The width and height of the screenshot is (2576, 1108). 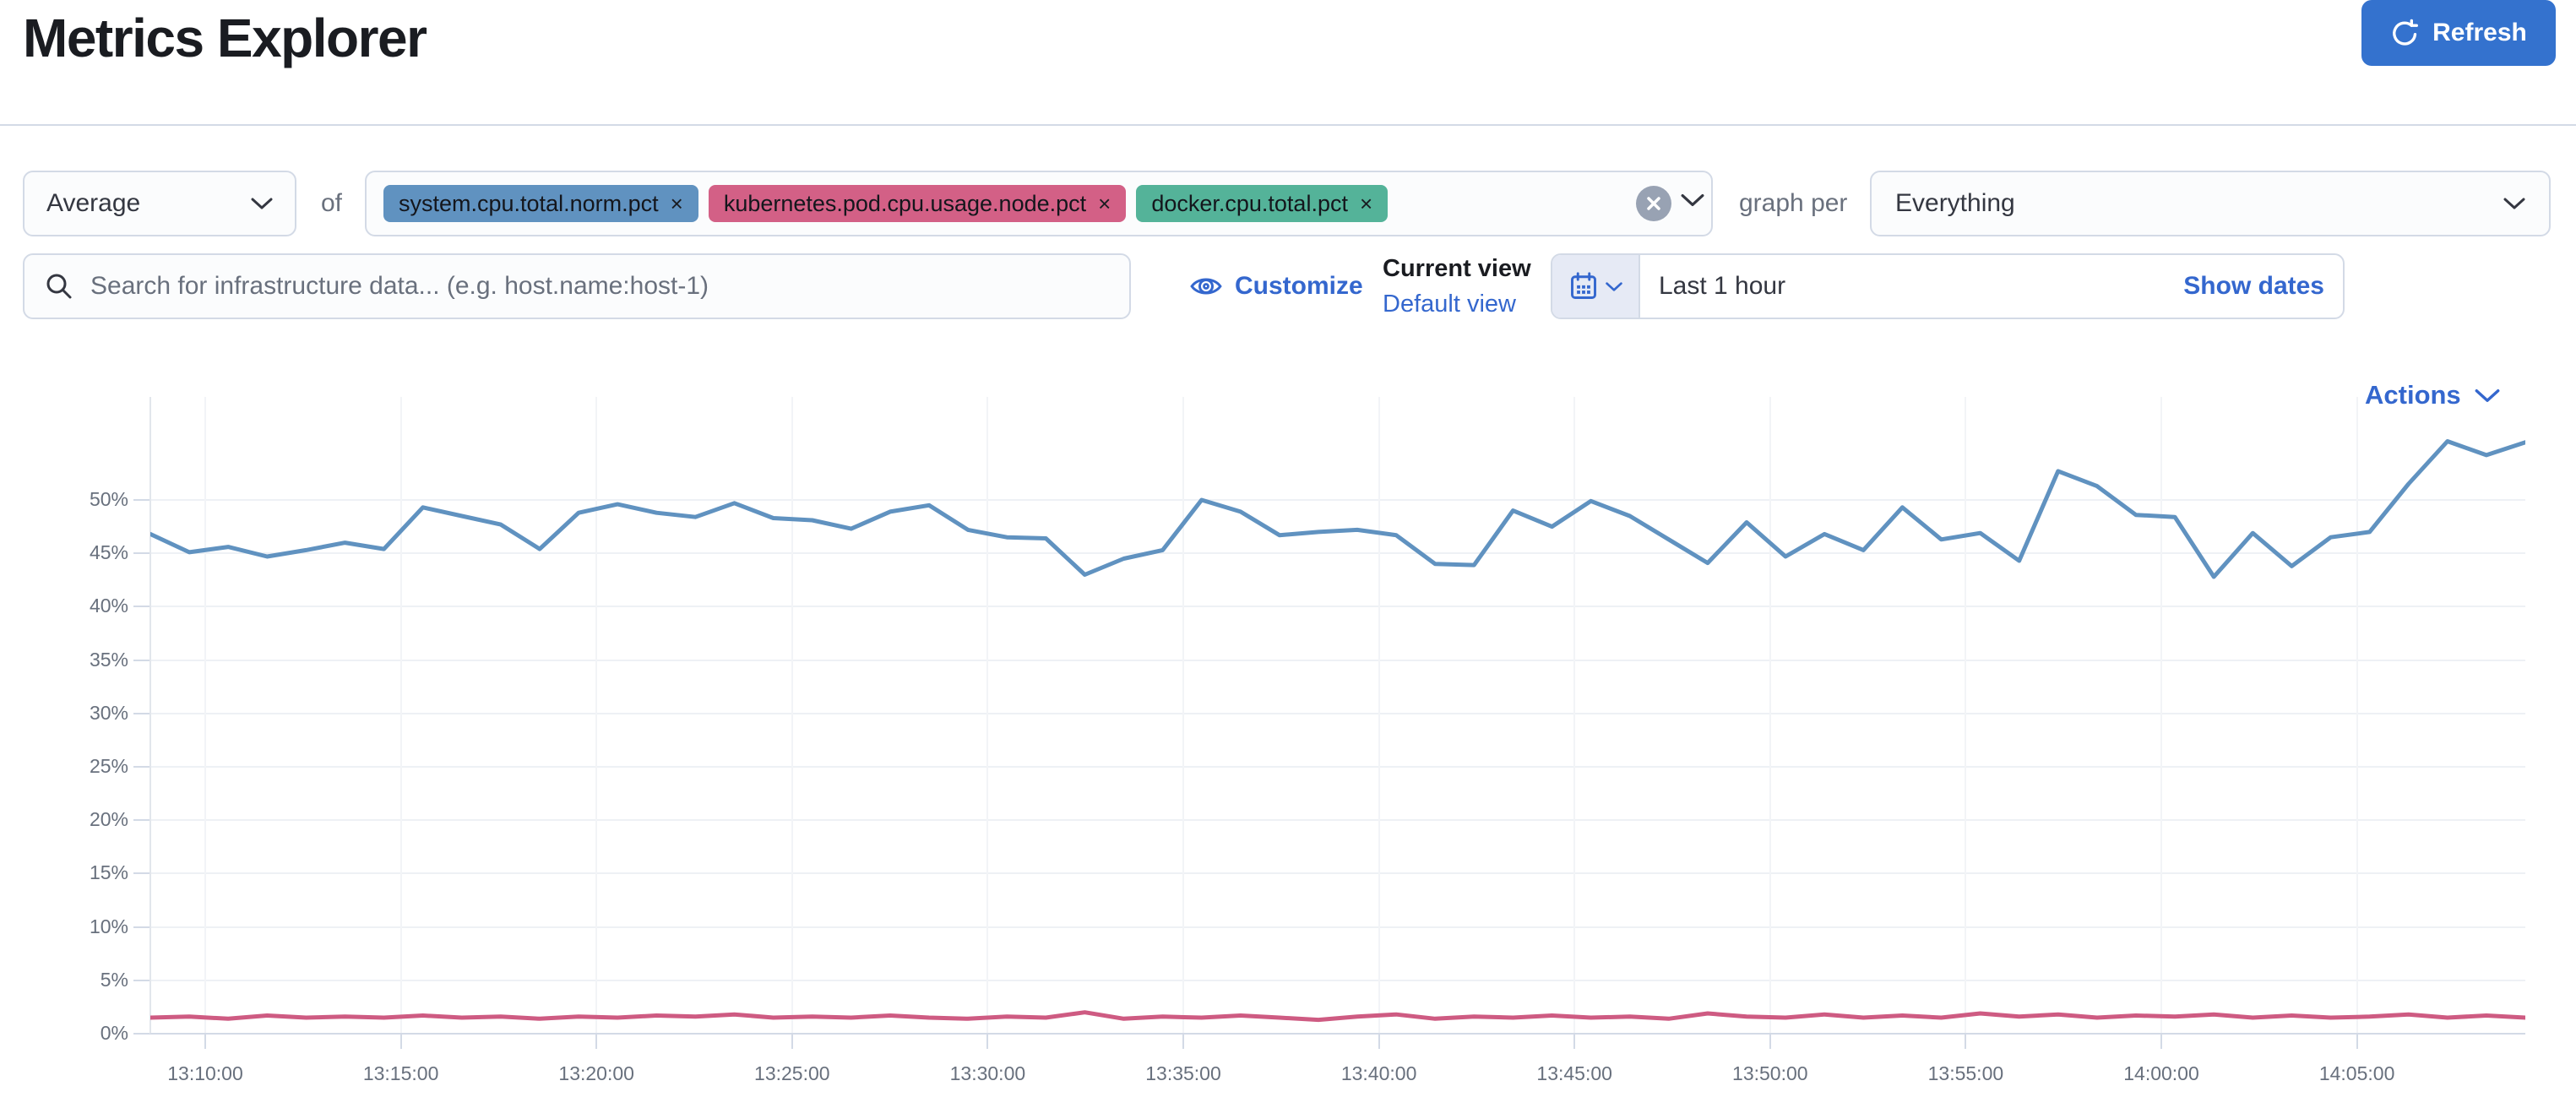 I want to click on x-axis-label: 13:45:00, so click(x=1574, y=1073).